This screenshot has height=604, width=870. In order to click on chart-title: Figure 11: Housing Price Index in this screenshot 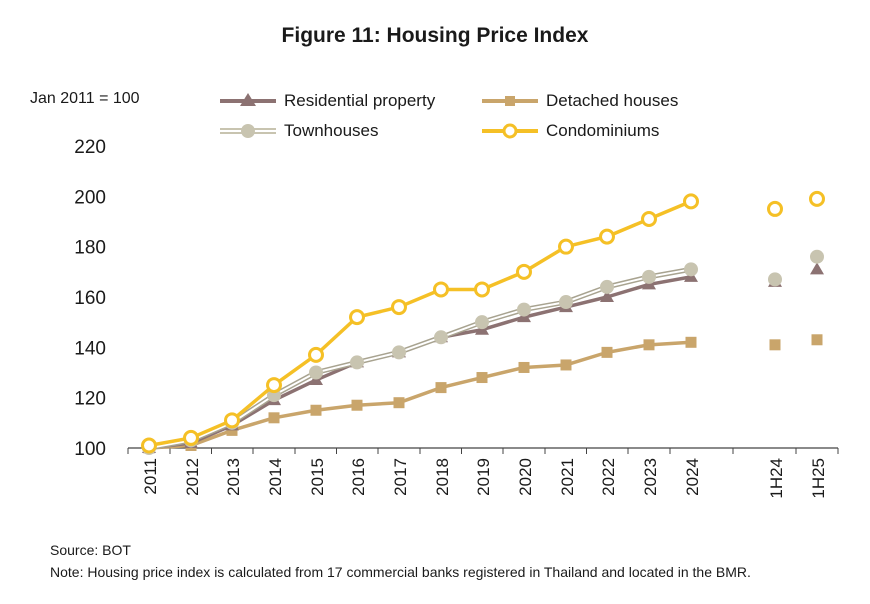, I will do `click(435, 35)`.